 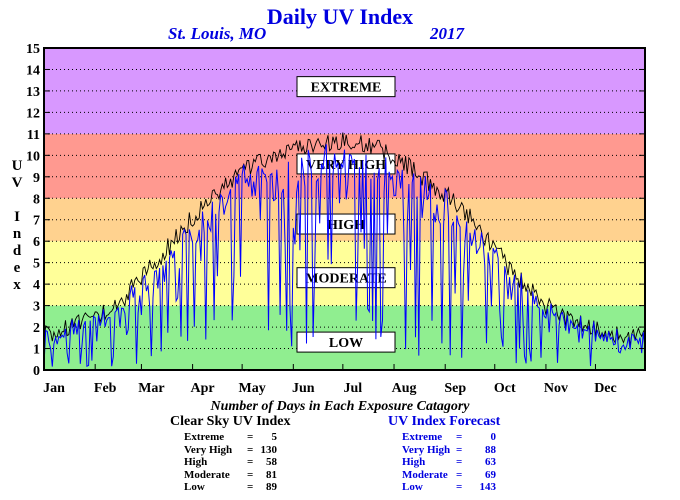 I want to click on x-tick-label-sep: Sep, so click(x=455, y=388).